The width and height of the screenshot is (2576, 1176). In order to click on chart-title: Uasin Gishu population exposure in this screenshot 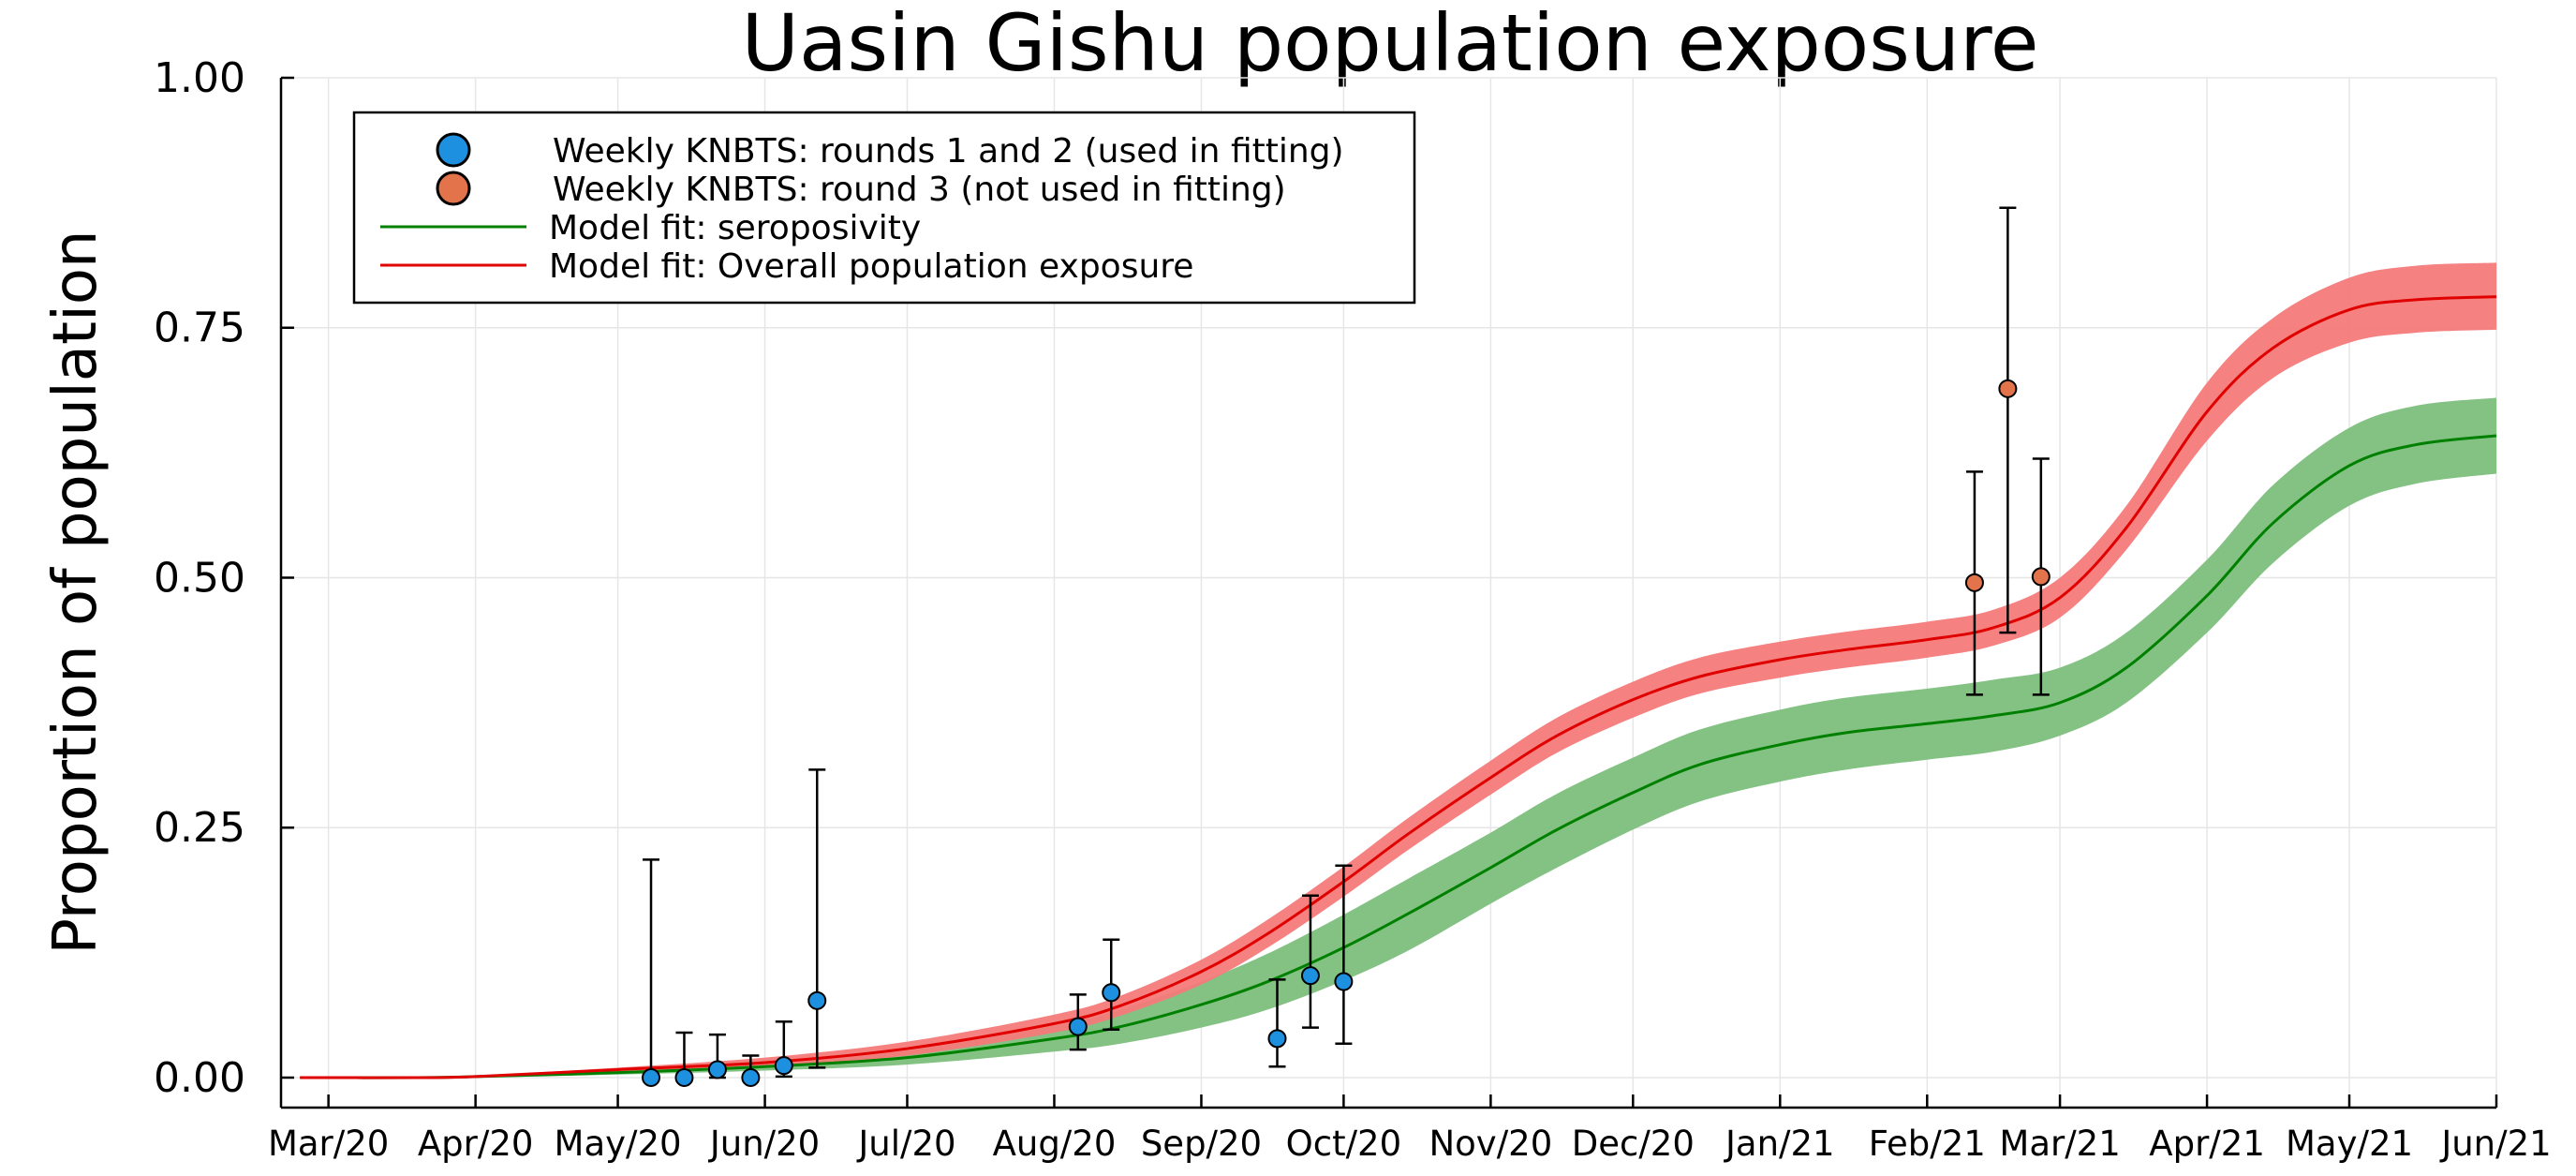, I will do `click(1389, 44)`.